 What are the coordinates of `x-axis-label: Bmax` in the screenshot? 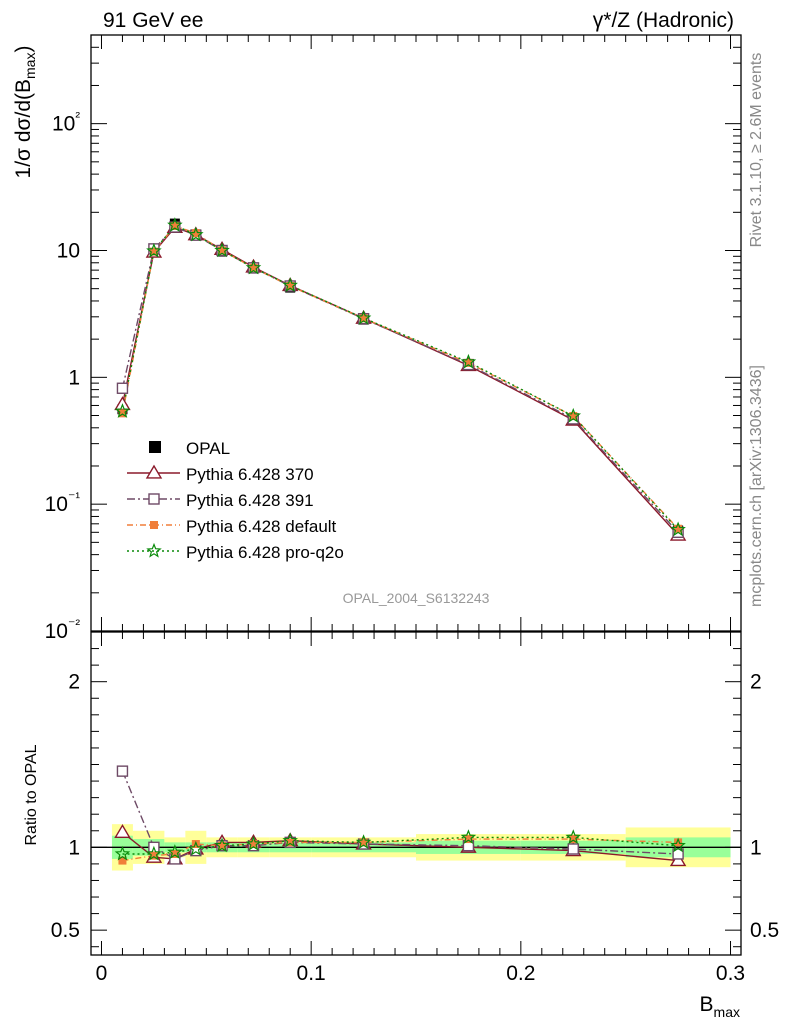 It's located at (720, 1006).